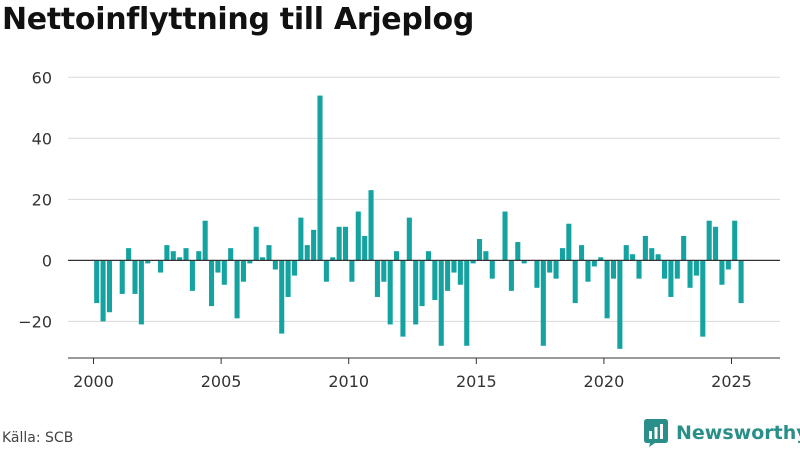  Describe the element at coordinates (604, 381) in the screenshot. I see `x-tick-label: 2020` at that location.